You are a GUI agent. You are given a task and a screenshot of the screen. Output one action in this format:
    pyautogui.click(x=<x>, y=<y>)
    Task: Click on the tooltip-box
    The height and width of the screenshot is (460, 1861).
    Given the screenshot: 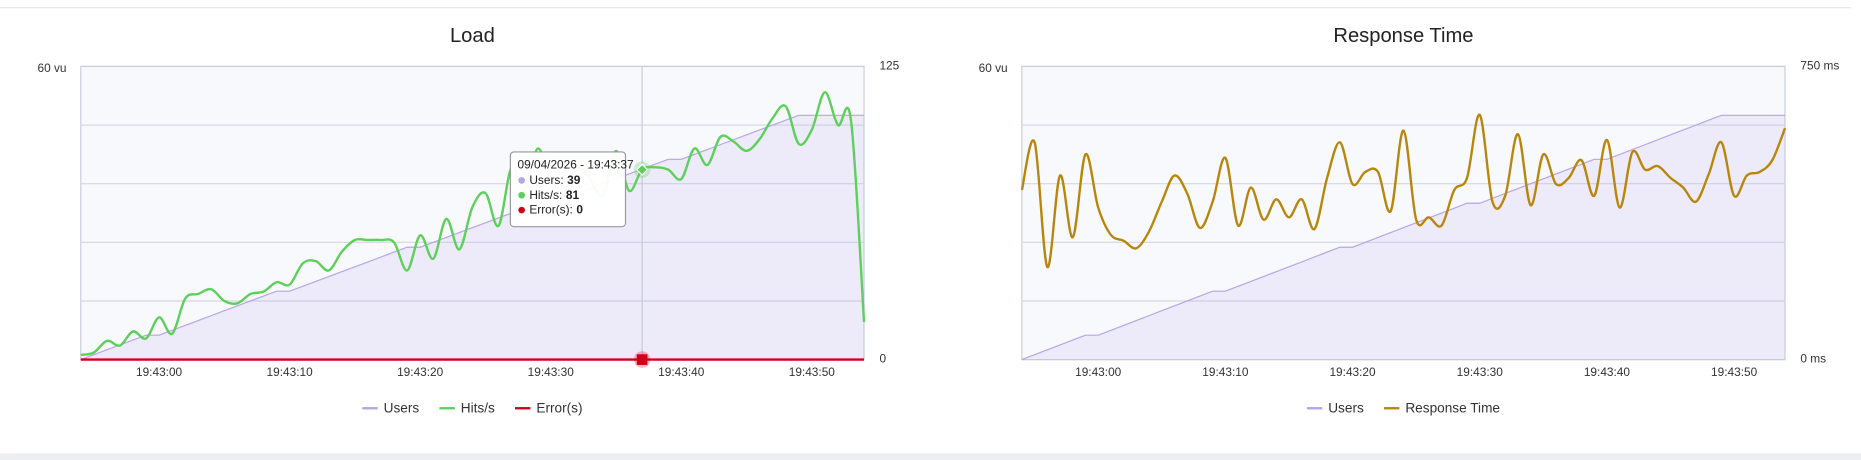 What is the action you would take?
    pyautogui.click(x=568, y=189)
    